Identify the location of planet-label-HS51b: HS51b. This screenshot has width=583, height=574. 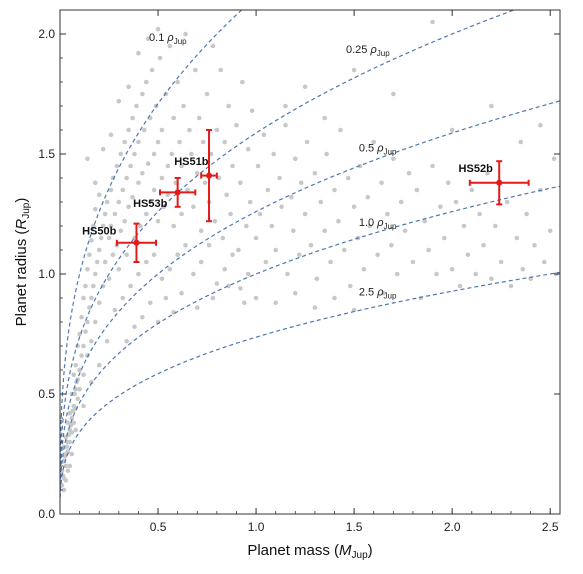
(191, 162).